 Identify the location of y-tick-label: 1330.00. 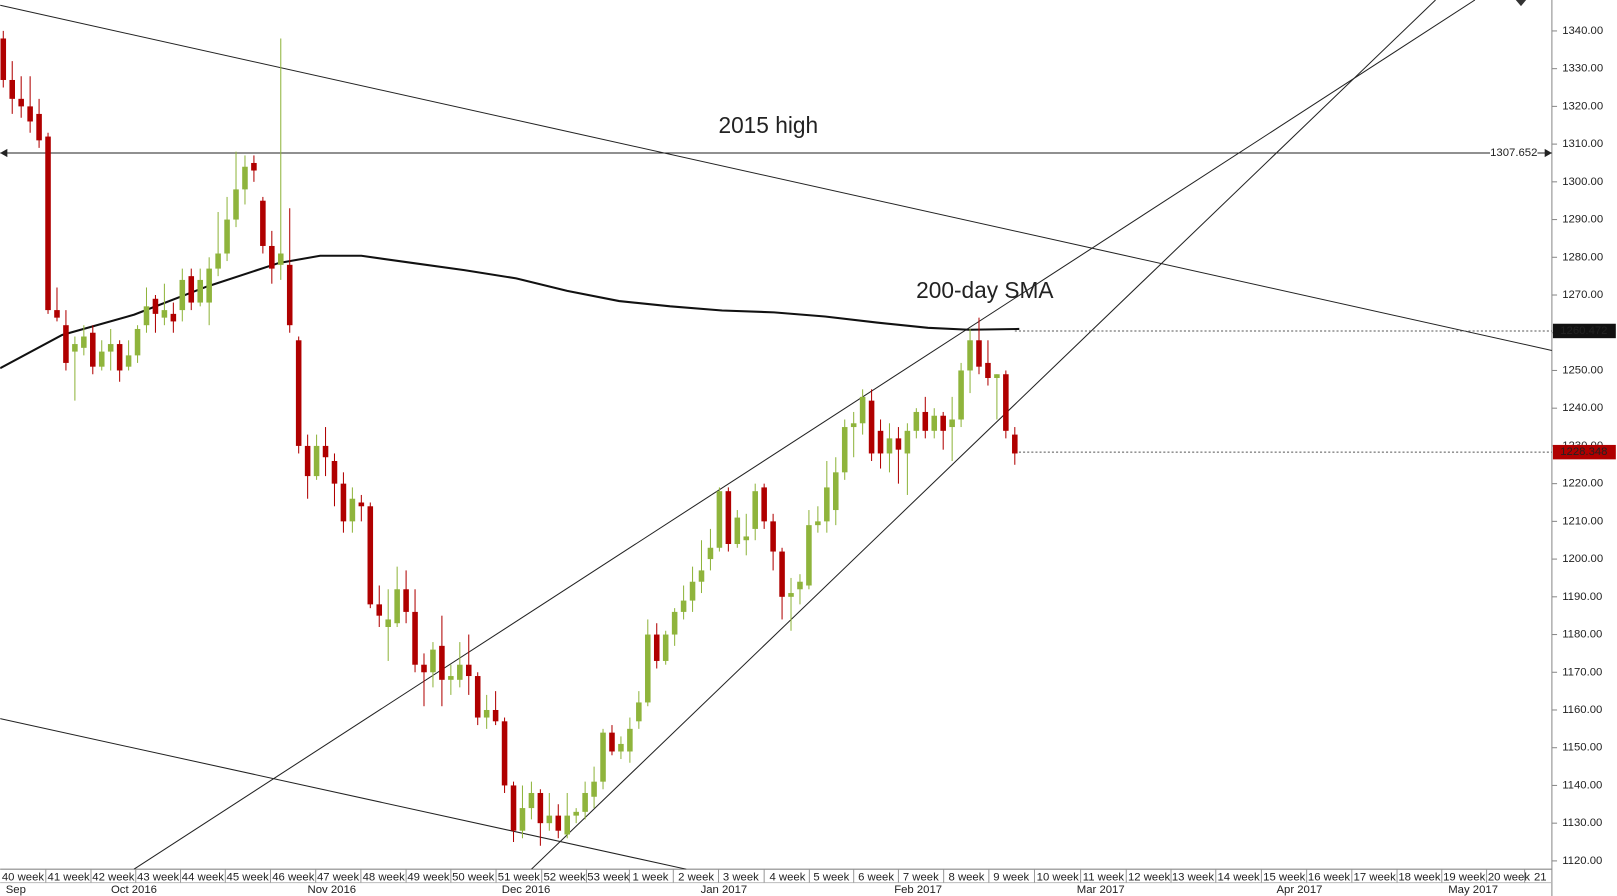
(1582, 69).